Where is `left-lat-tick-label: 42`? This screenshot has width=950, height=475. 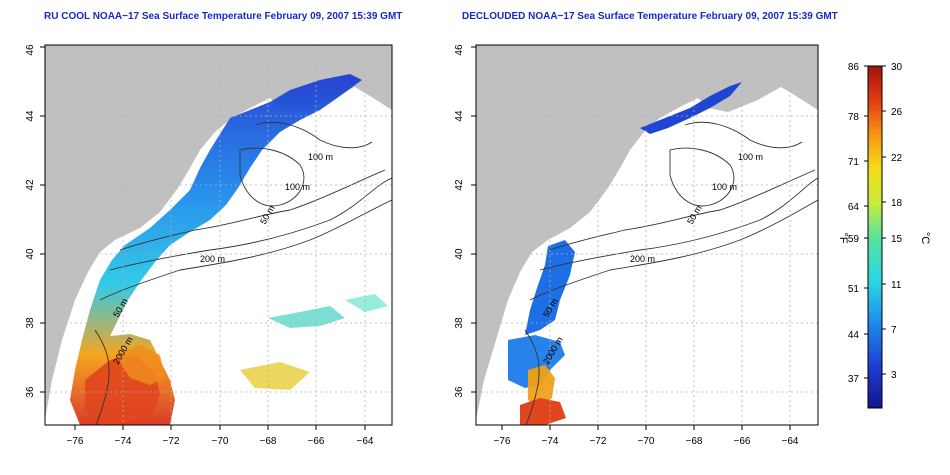
left-lat-tick-label: 42 is located at coordinates (30, 185).